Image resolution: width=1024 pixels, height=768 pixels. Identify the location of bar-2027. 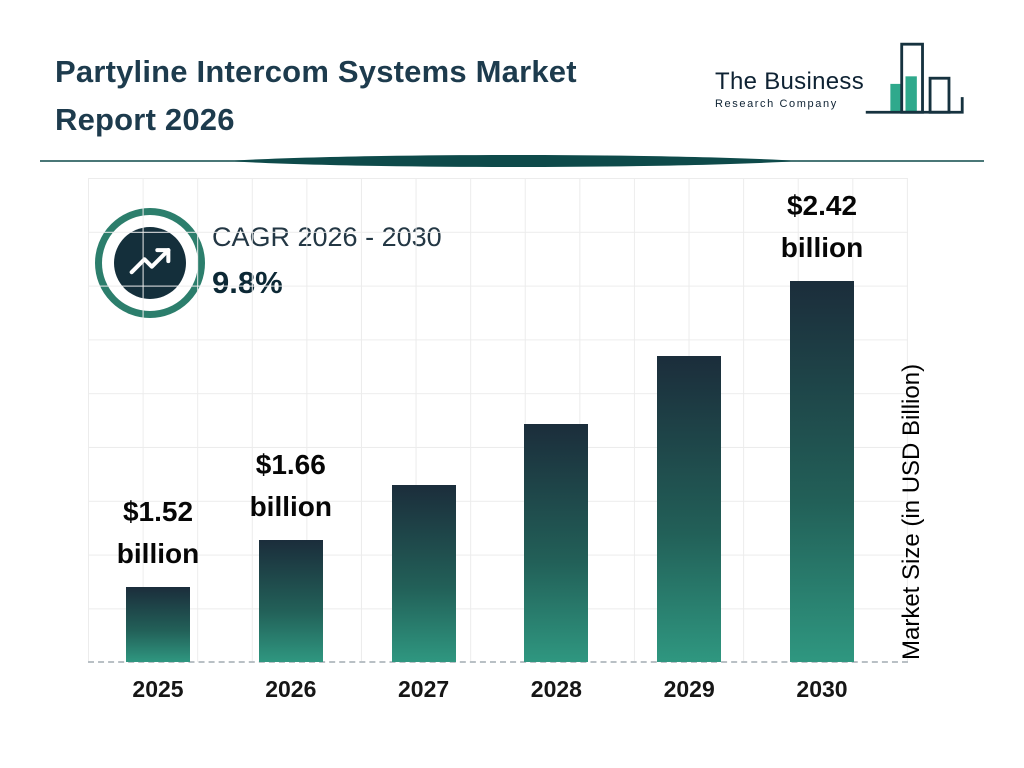
(423, 573).